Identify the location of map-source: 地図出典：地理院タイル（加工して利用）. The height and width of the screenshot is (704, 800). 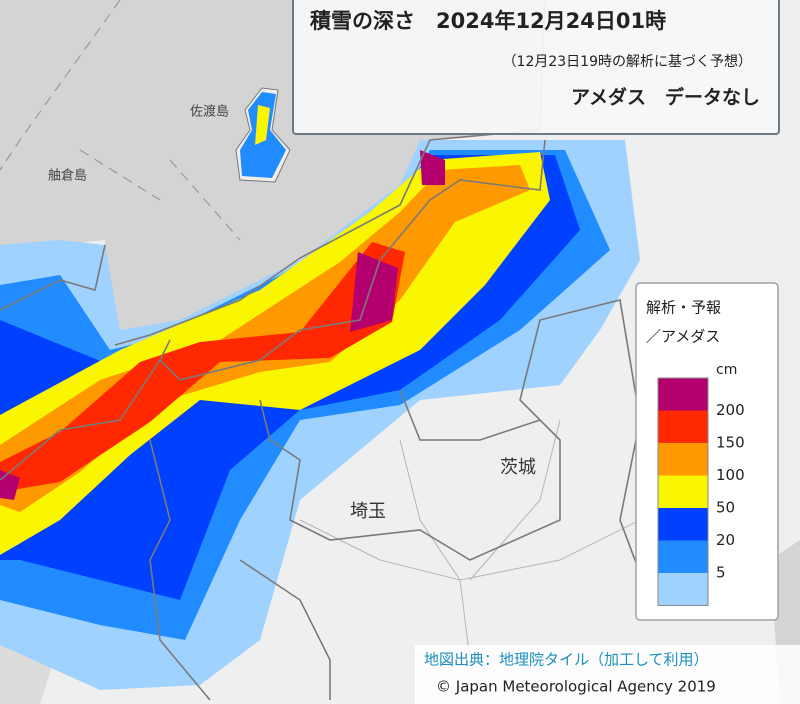
(566, 660).